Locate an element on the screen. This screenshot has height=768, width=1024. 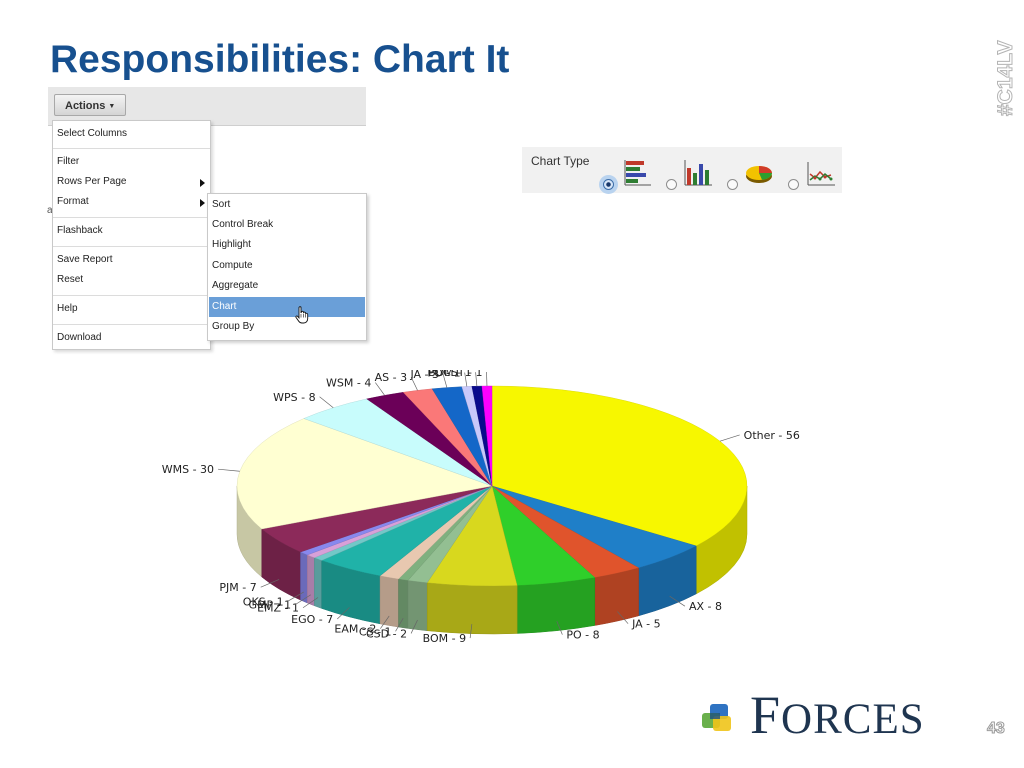
report-toolbar: Actions ▼ is located at coordinates (207, 106).